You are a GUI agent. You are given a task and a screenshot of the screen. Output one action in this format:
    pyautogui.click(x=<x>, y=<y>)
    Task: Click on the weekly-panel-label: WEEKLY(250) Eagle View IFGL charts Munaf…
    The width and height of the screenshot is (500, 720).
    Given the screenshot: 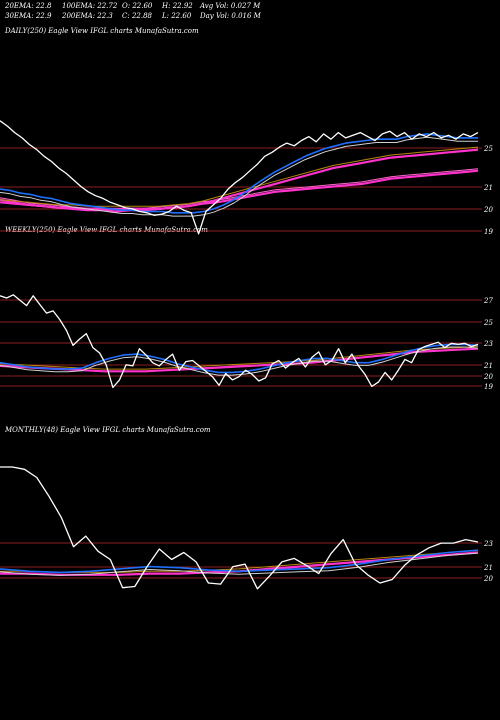 What is the action you would take?
    pyautogui.click(x=106, y=230)
    